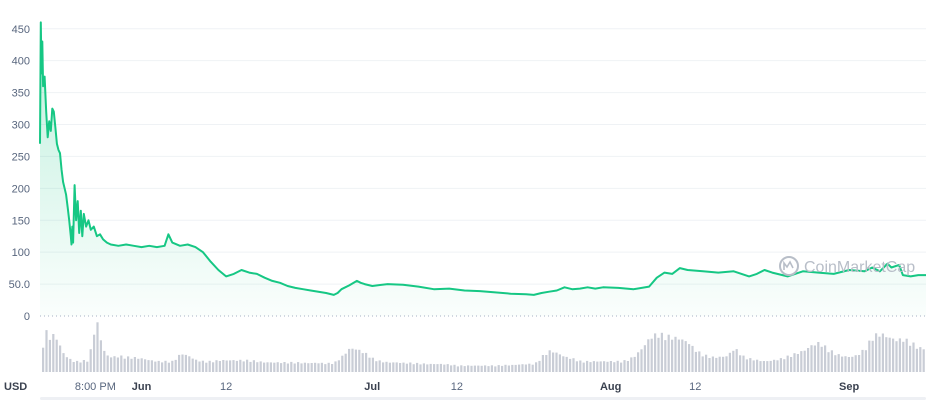 This screenshot has height=402, width=933. What do you see at coordinates (789, 266) in the screenshot?
I see `coinmarketcap-logo-icon` at bounding box center [789, 266].